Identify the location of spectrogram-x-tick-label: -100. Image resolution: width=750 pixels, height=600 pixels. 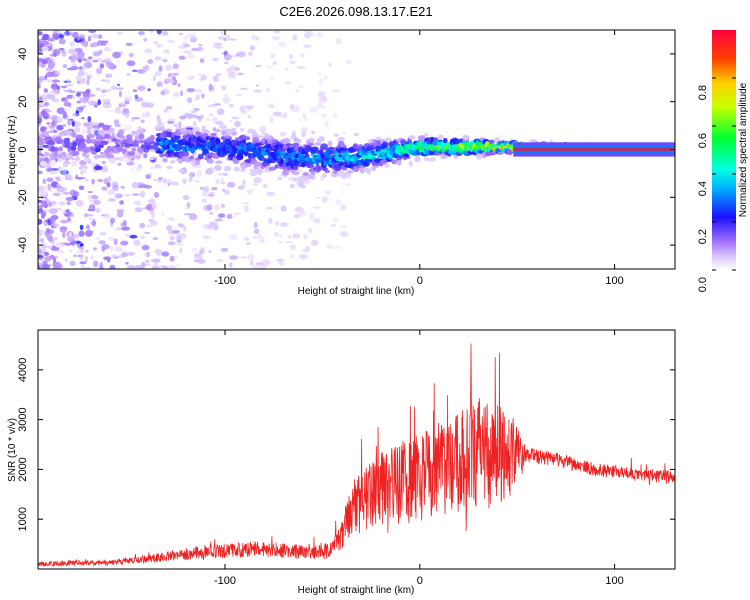
(225, 281).